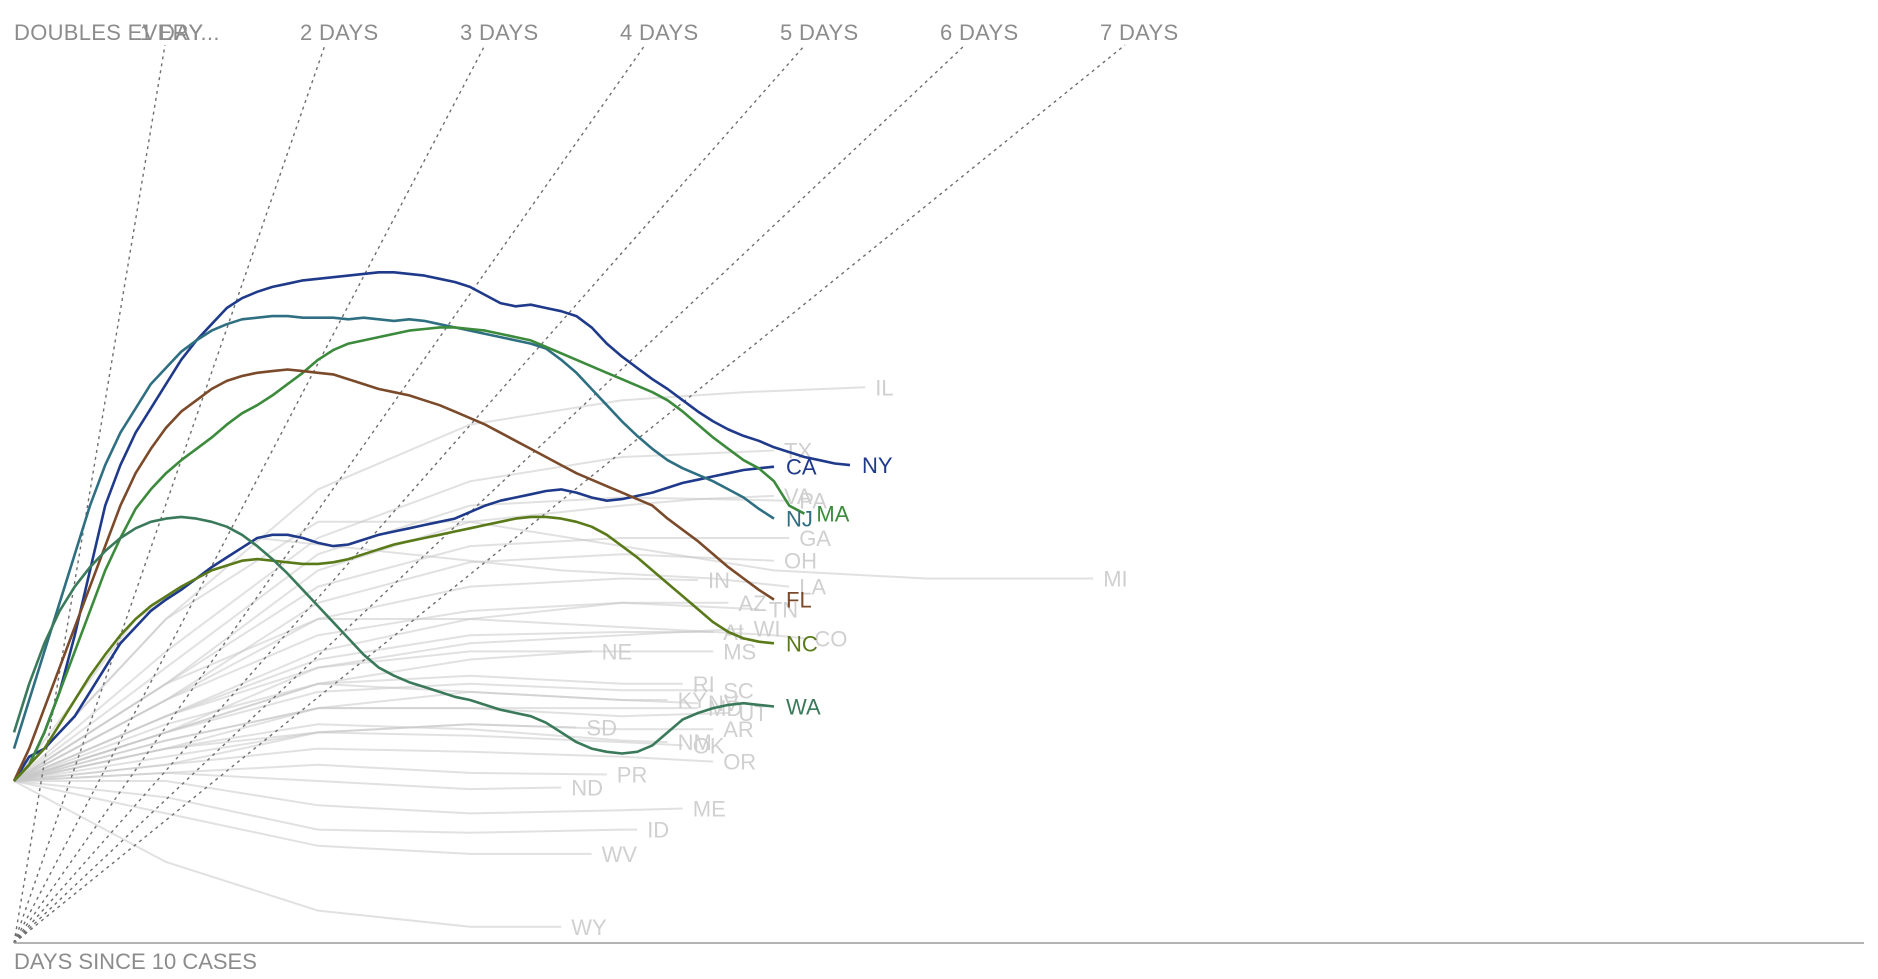 This screenshot has width=1878, height=979. Describe the element at coordinates (830, 638) in the screenshot. I see `series-label-co: CO` at that location.